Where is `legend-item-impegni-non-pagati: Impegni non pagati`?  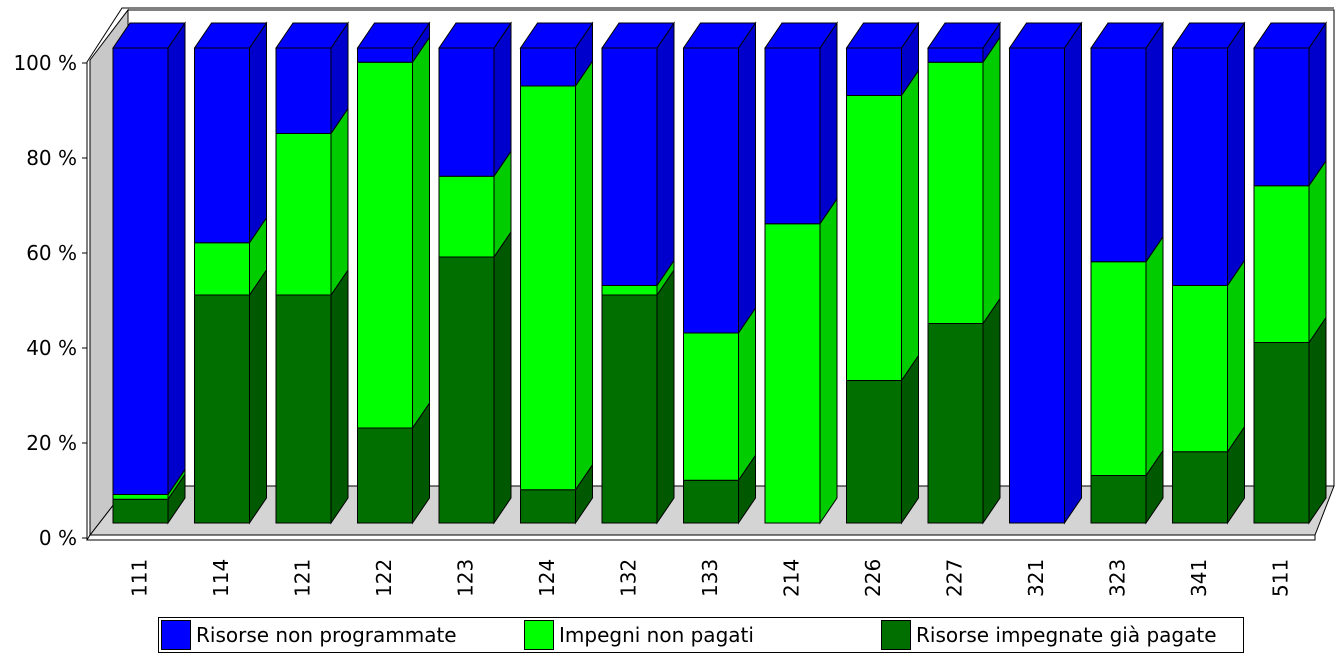 legend-item-impegni-non-pagati: Impegni non pagati is located at coordinates (639, 635).